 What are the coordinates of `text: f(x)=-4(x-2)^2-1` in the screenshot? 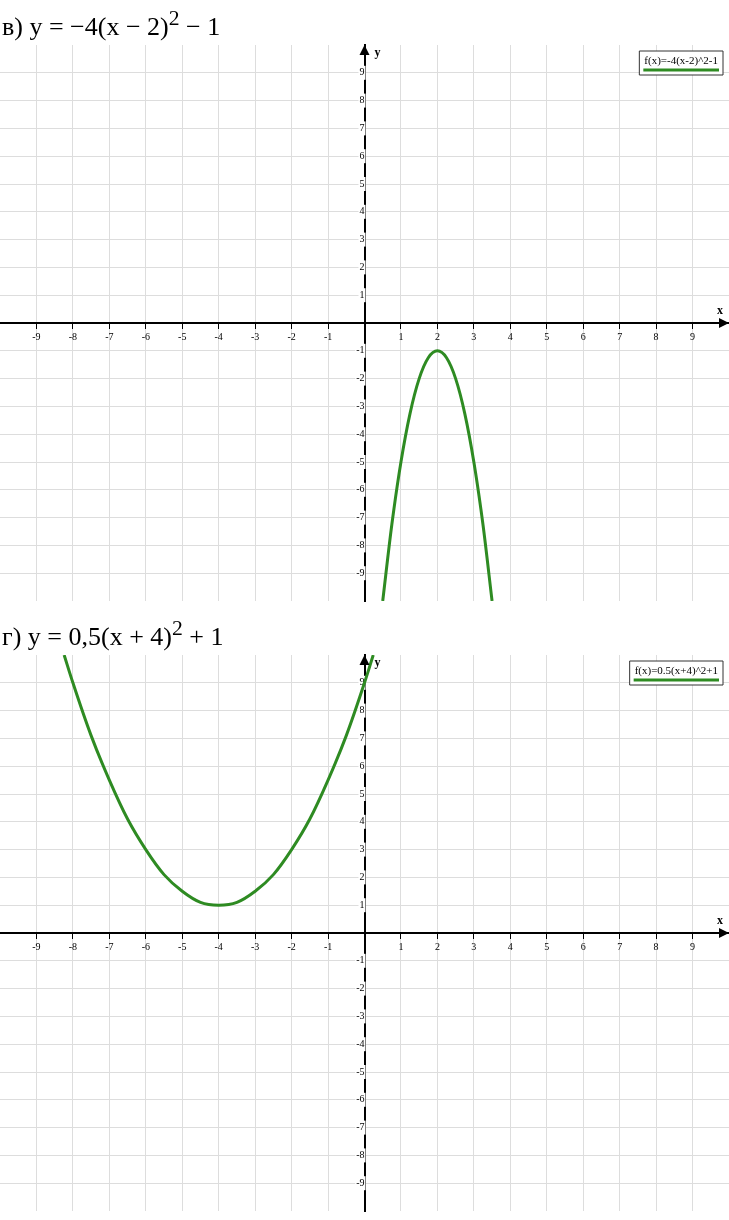 It's located at (681, 60).